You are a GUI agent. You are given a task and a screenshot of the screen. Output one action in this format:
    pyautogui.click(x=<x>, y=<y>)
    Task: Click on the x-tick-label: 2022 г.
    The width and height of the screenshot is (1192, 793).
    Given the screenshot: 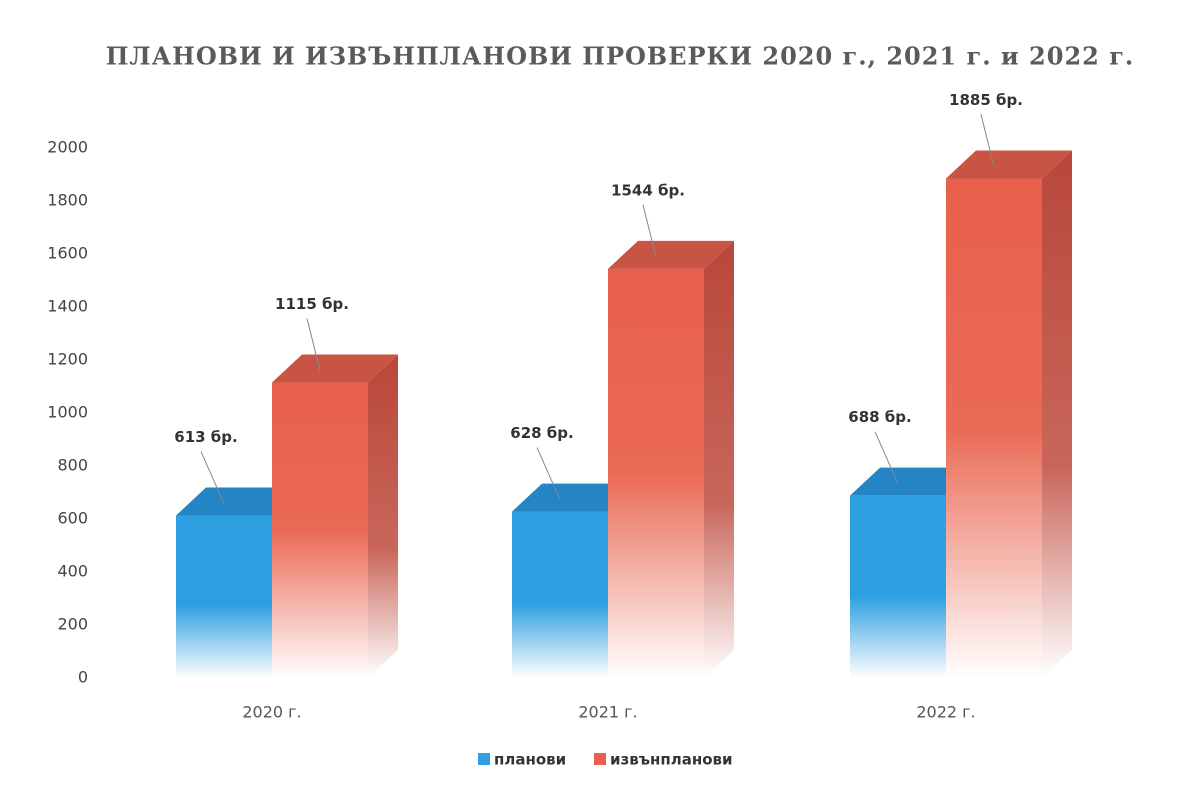 What is the action you would take?
    pyautogui.click(x=945, y=712)
    